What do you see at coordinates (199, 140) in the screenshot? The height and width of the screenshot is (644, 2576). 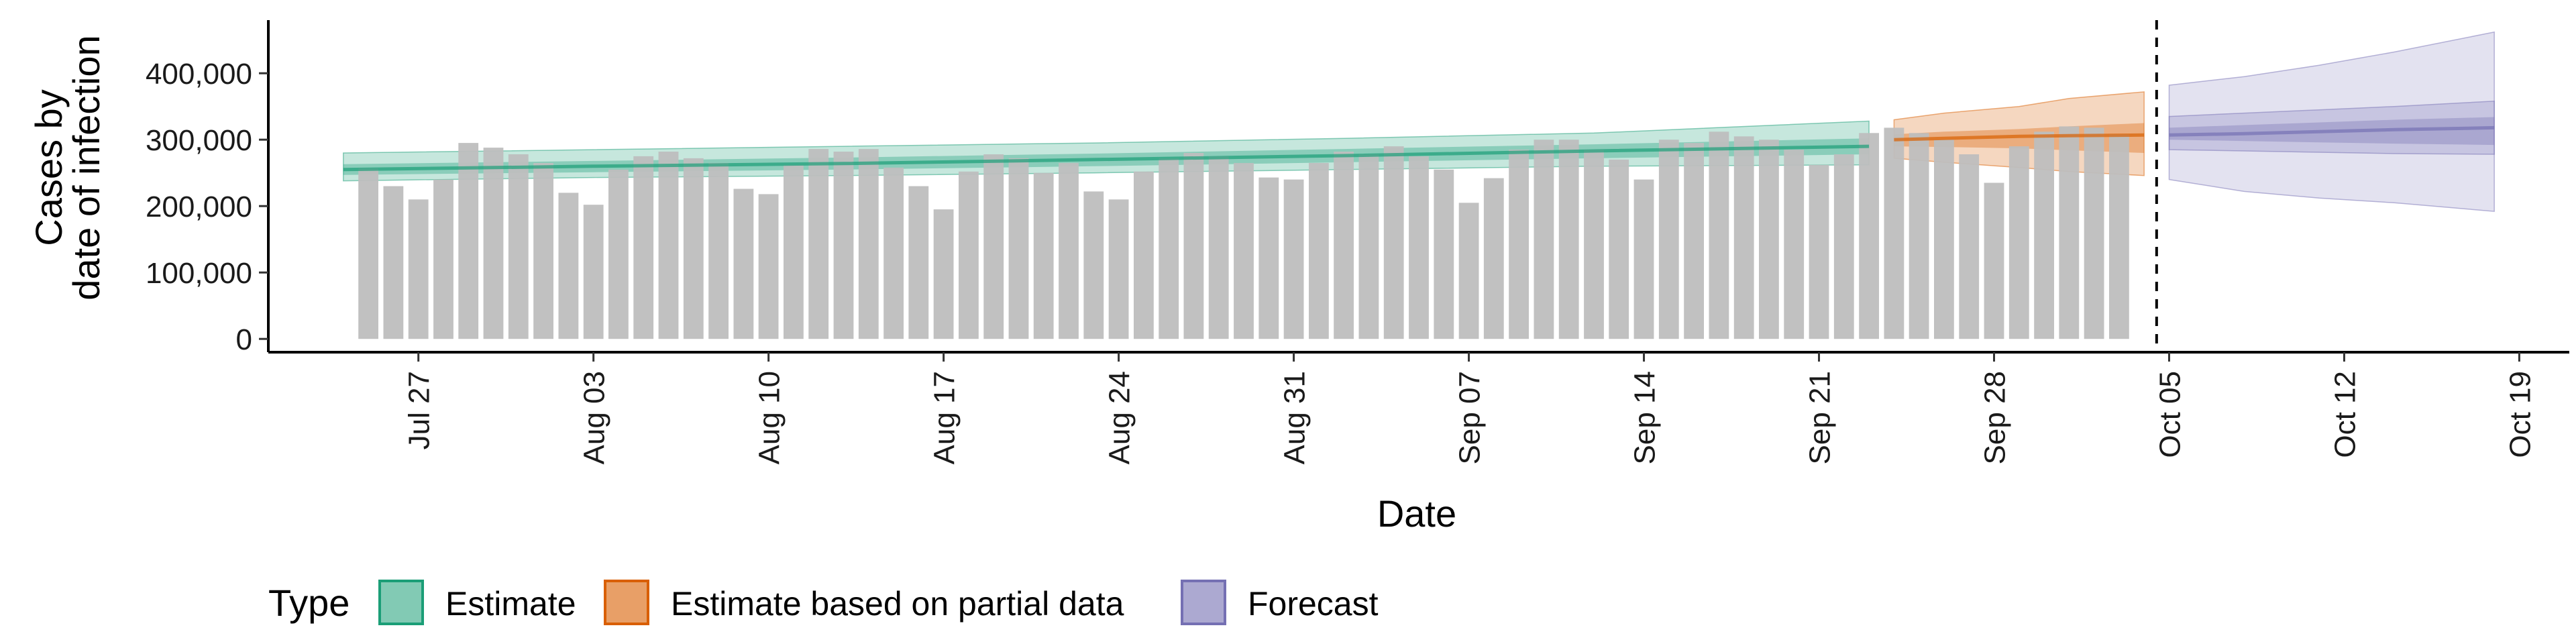 I see `y-tick-label: 300,000` at bounding box center [199, 140].